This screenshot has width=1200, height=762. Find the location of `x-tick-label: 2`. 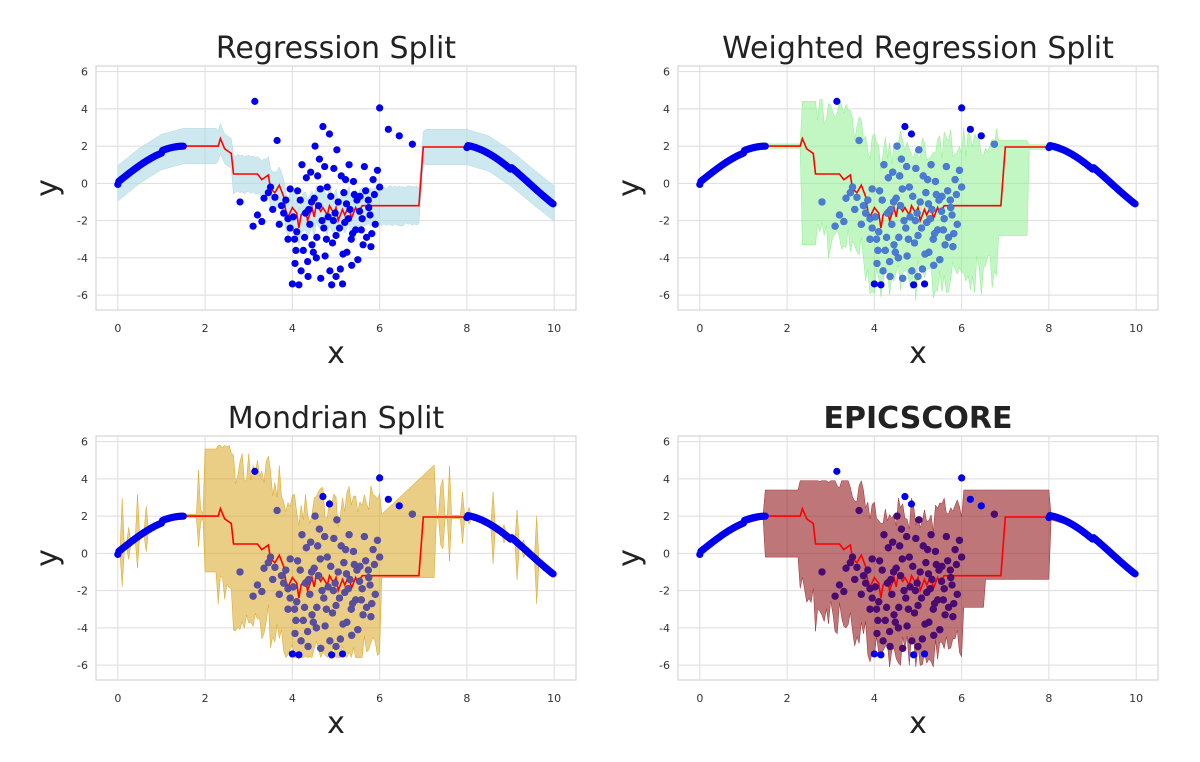

x-tick-label: 2 is located at coordinates (787, 698).